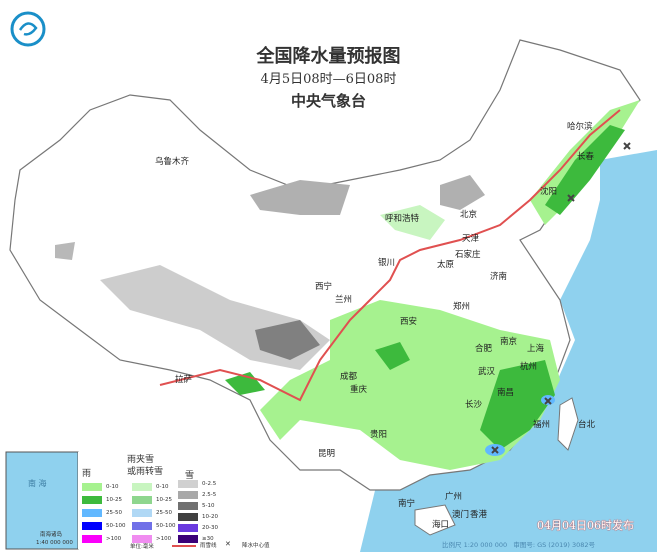  What do you see at coordinates (506, 393) in the screenshot?
I see `city-label: 南昌` at bounding box center [506, 393].